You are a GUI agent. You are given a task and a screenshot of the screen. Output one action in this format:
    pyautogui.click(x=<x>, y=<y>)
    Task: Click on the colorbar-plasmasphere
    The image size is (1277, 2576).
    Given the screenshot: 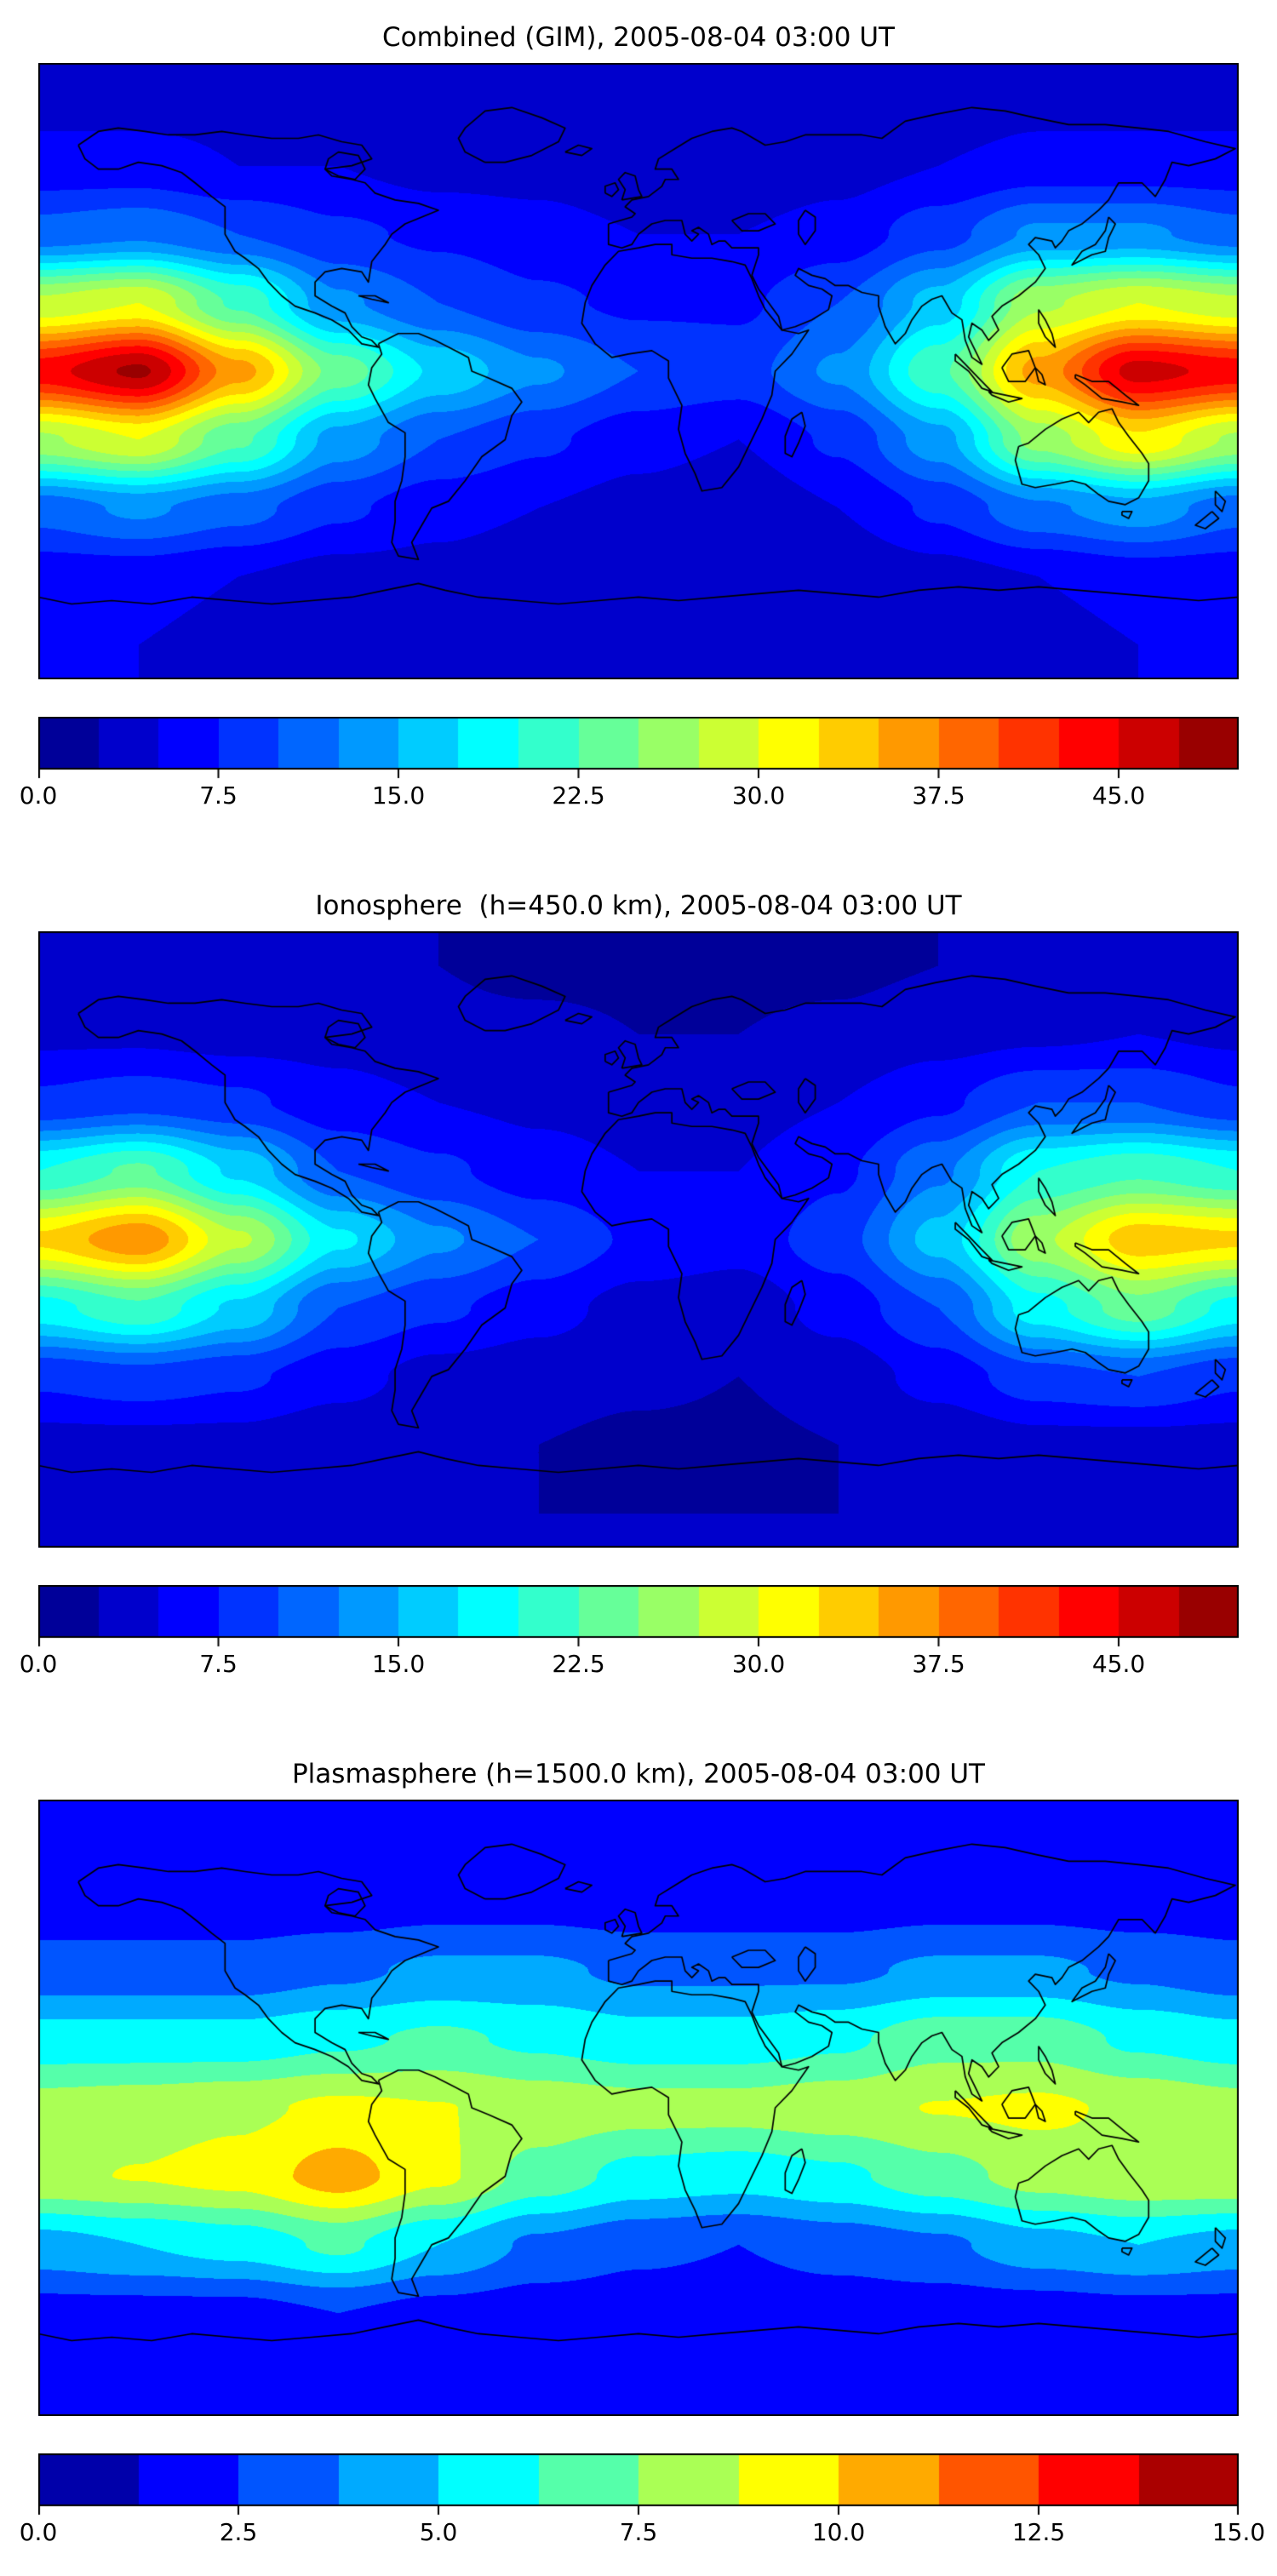 What is the action you would take?
    pyautogui.click(x=638, y=2485)
    